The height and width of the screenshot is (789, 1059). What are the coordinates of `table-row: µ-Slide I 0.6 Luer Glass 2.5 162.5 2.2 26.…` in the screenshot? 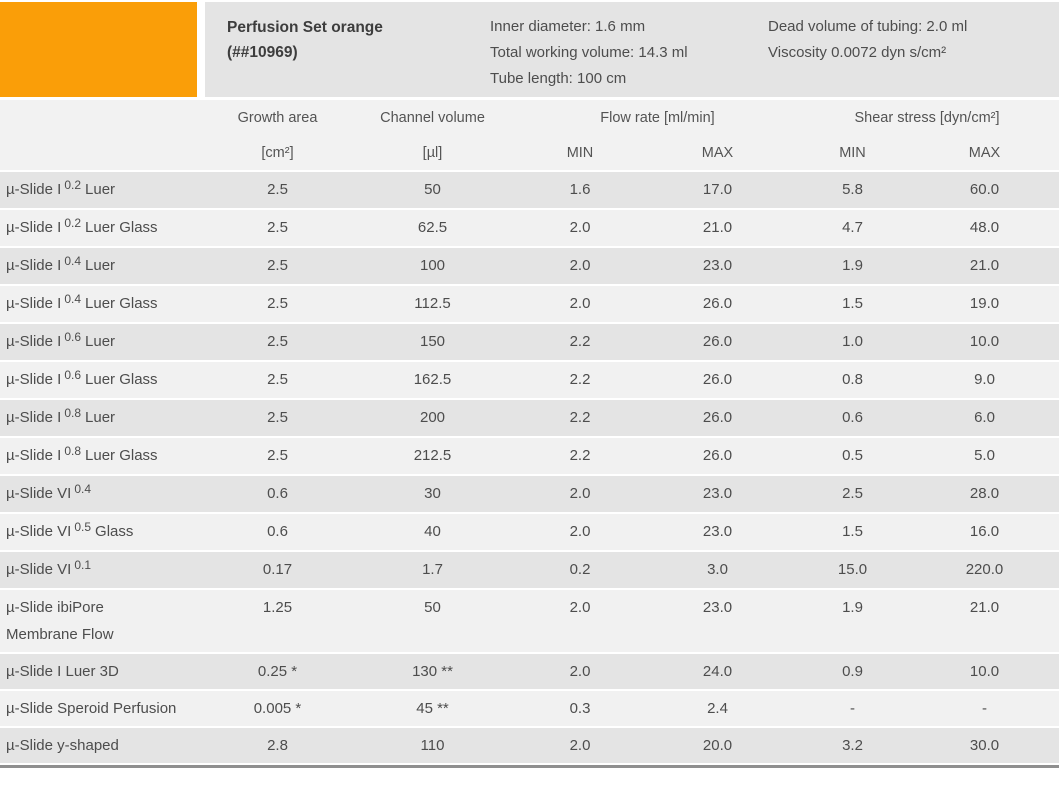 It's located at (529, 379).